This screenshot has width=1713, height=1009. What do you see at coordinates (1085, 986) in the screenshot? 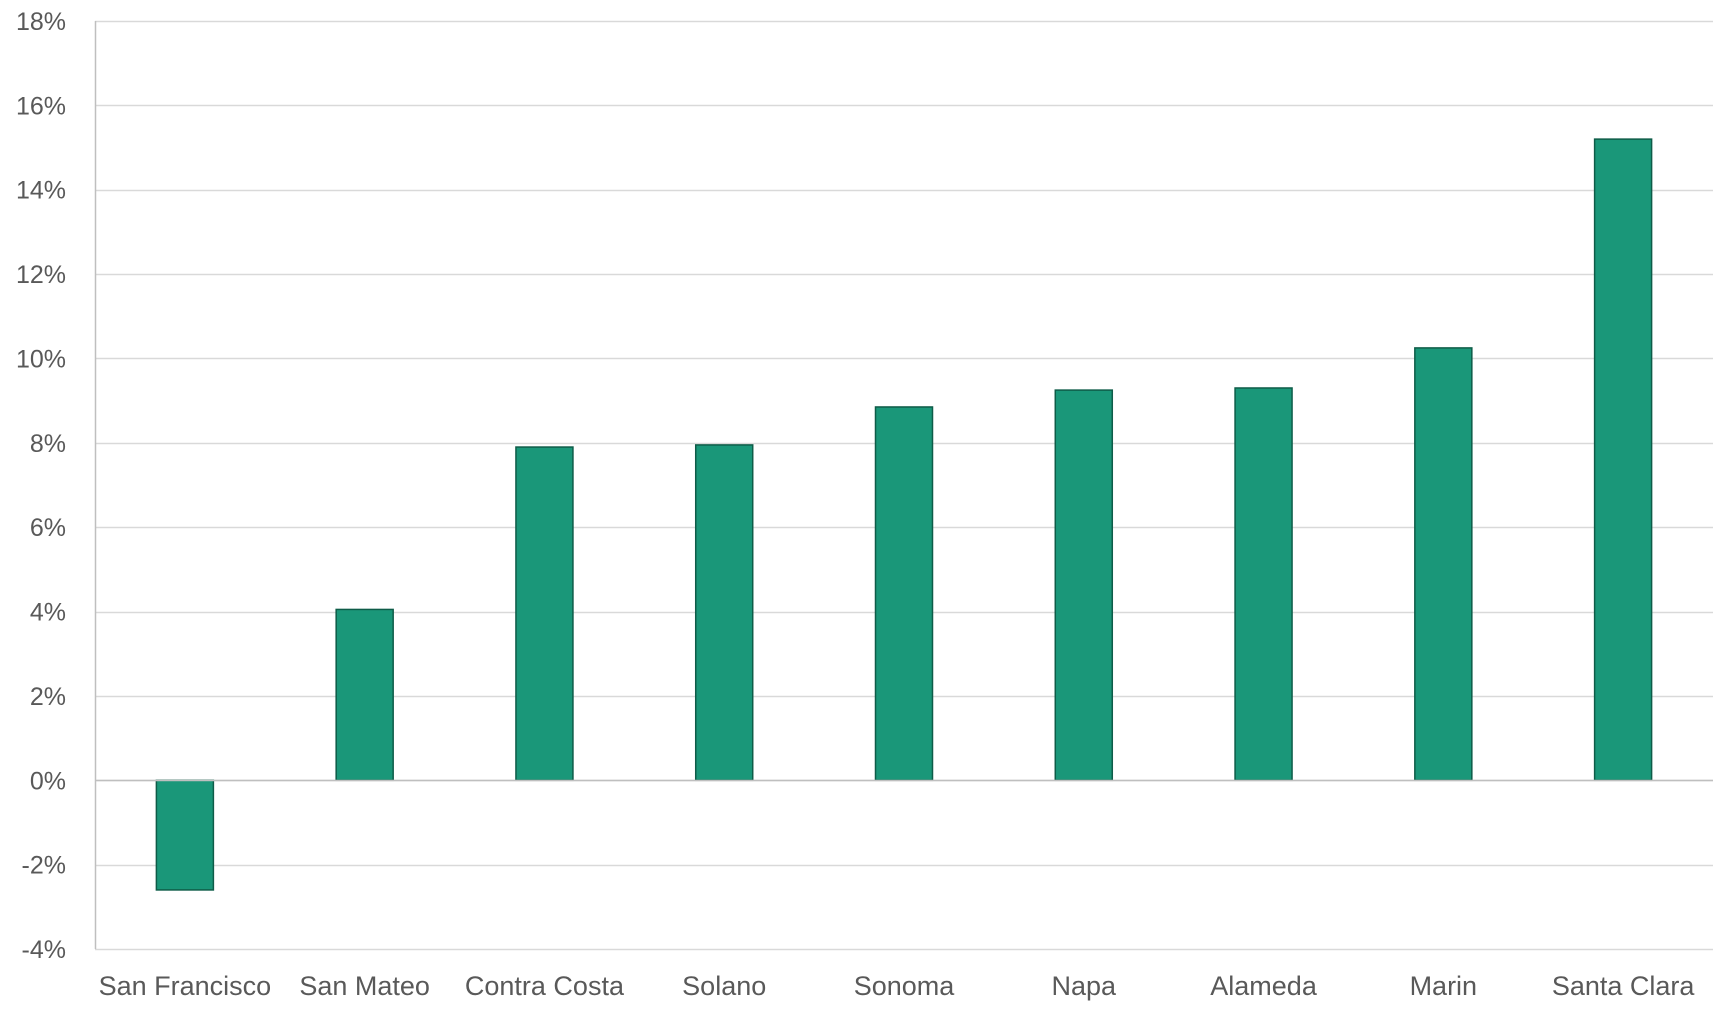
I see `x-tick-label: Napa` at bounding box center [1085, 986].